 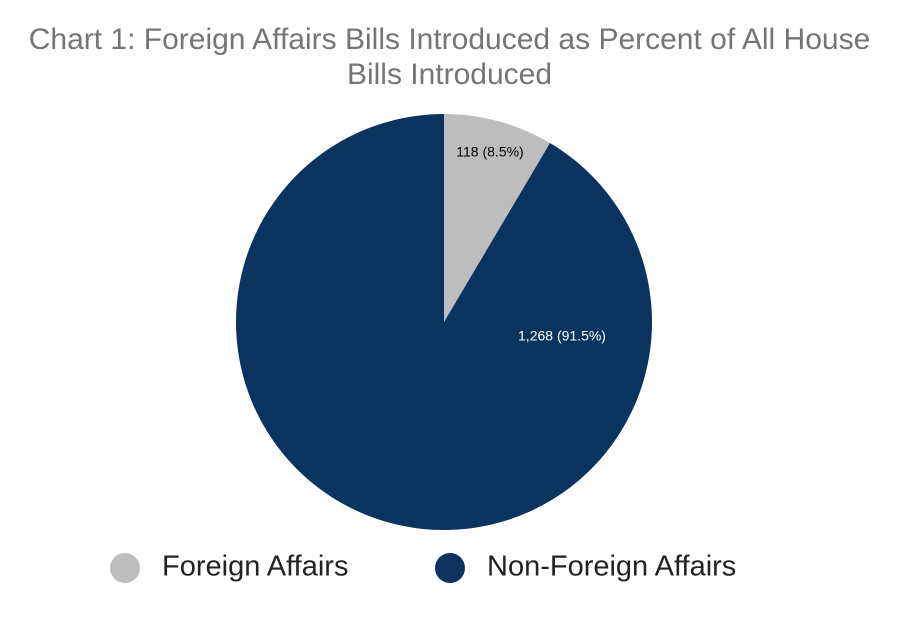 I want to click on legend-label: Non-Foreign Affairs, so click(x=611, y=567).